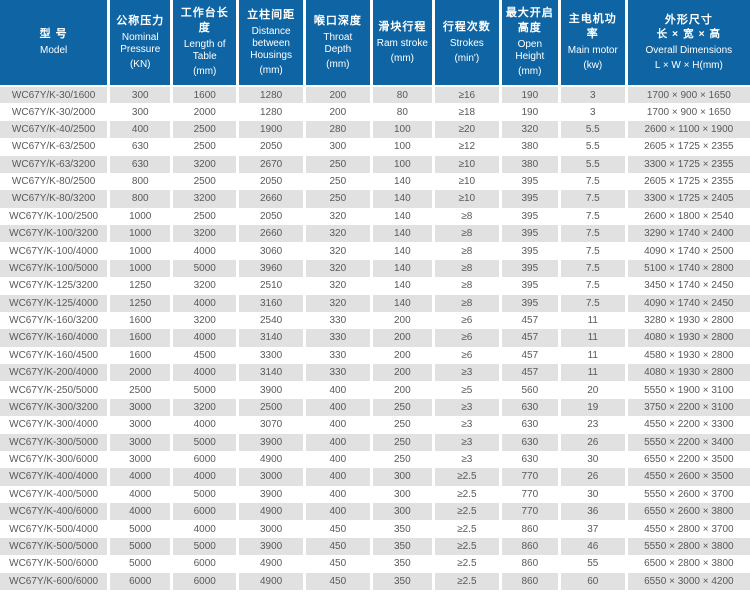  Describe the element at coordinates (53, 147) in the screenshot. I see `model-cell: WC67Y/K-63/2500` at that location.